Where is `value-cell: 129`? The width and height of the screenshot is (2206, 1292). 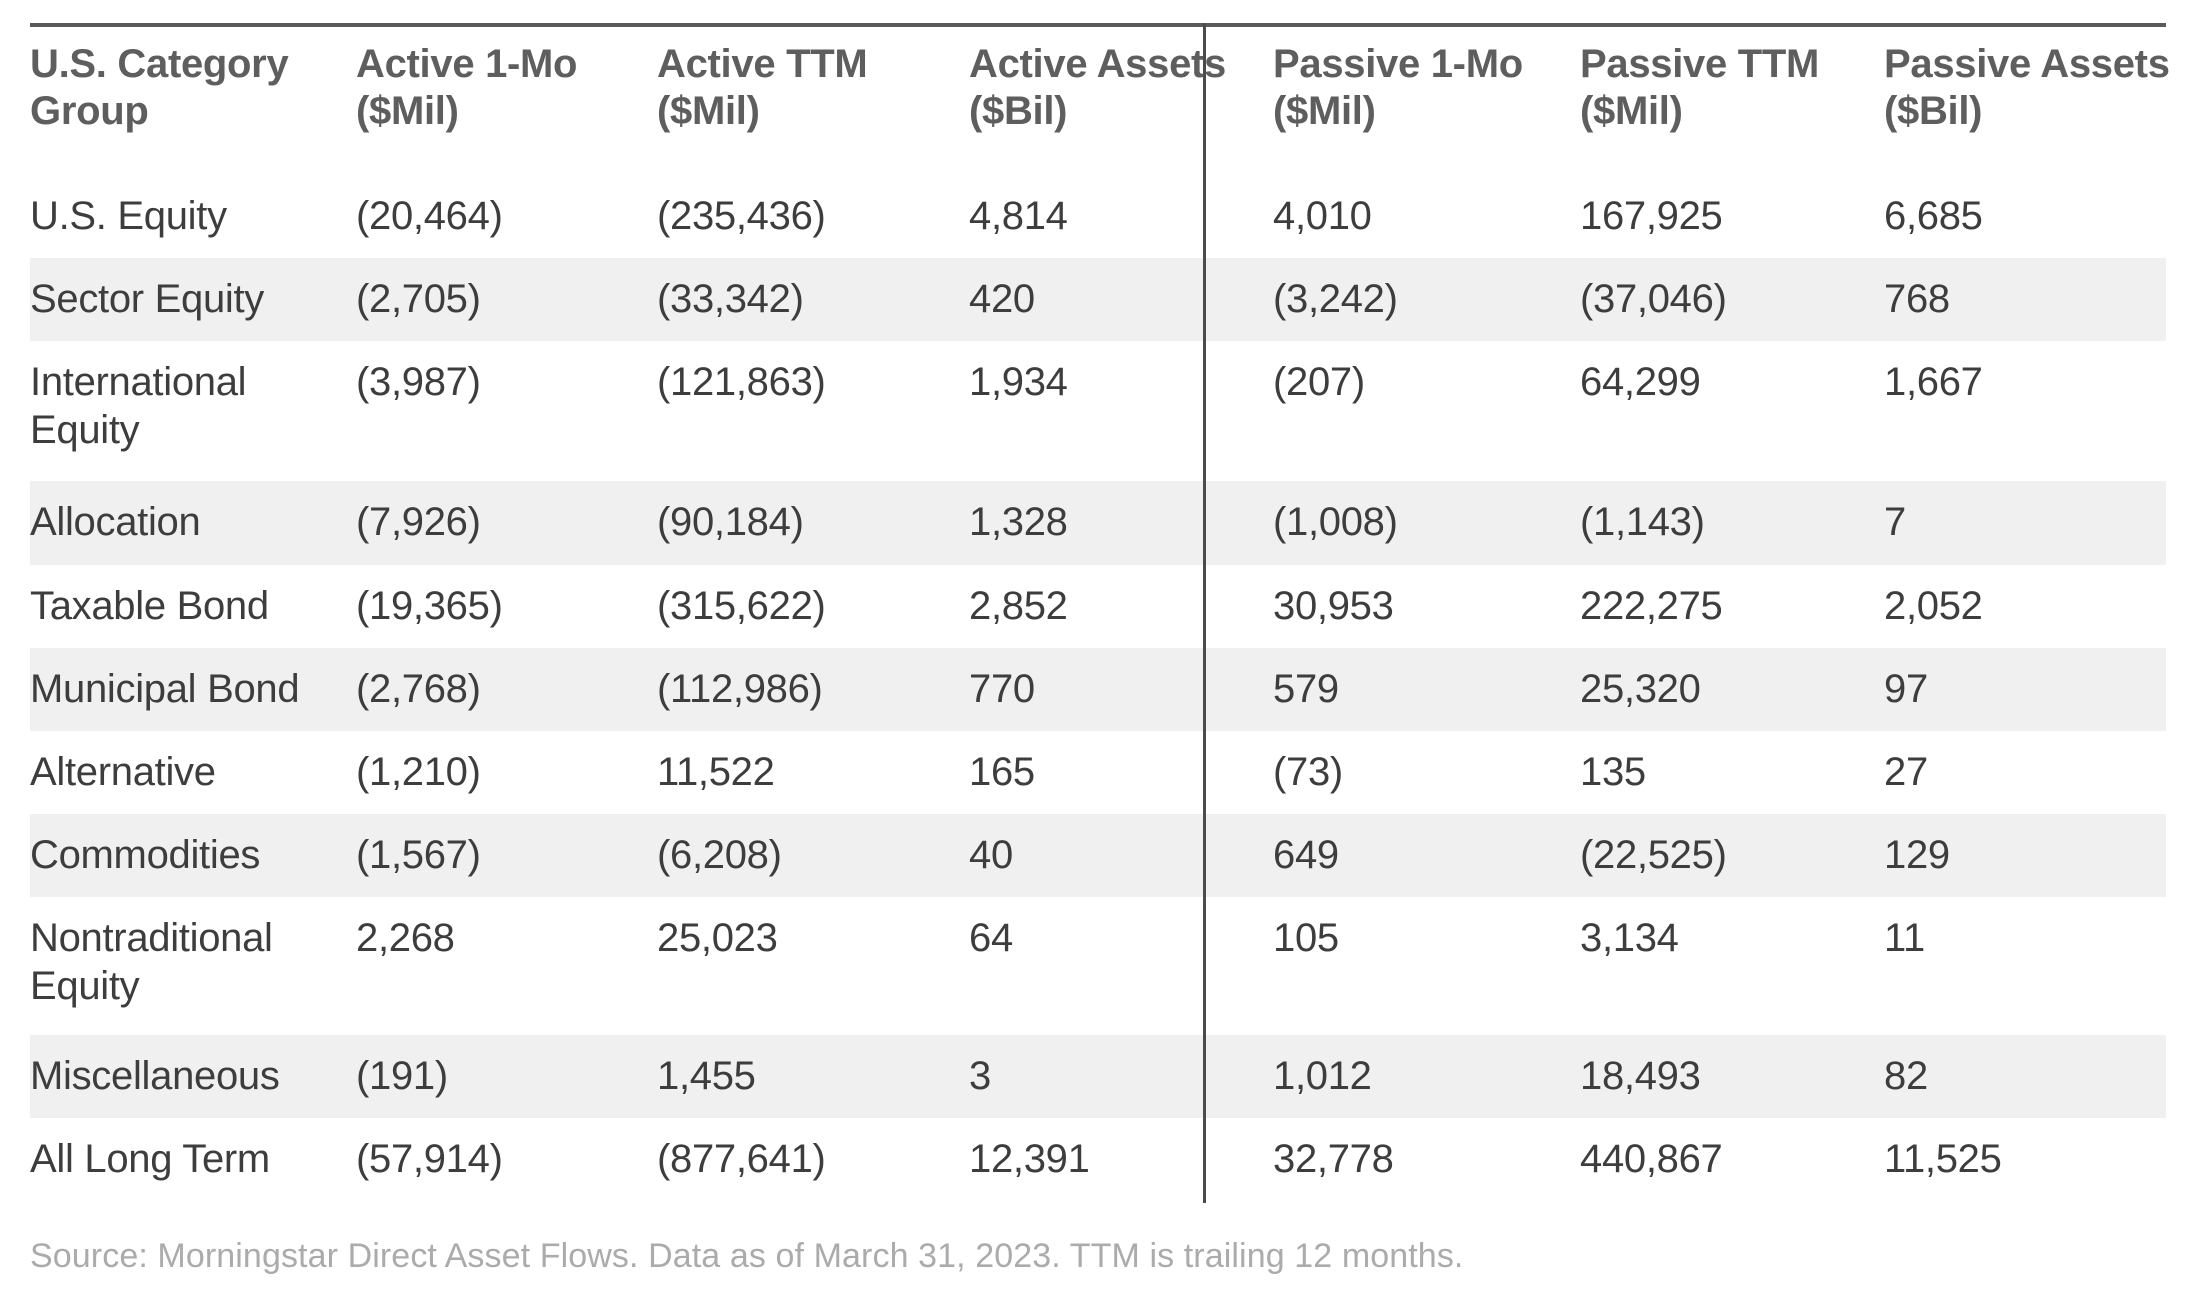
value-cell: 129 is located at coordinates (1917, 855).